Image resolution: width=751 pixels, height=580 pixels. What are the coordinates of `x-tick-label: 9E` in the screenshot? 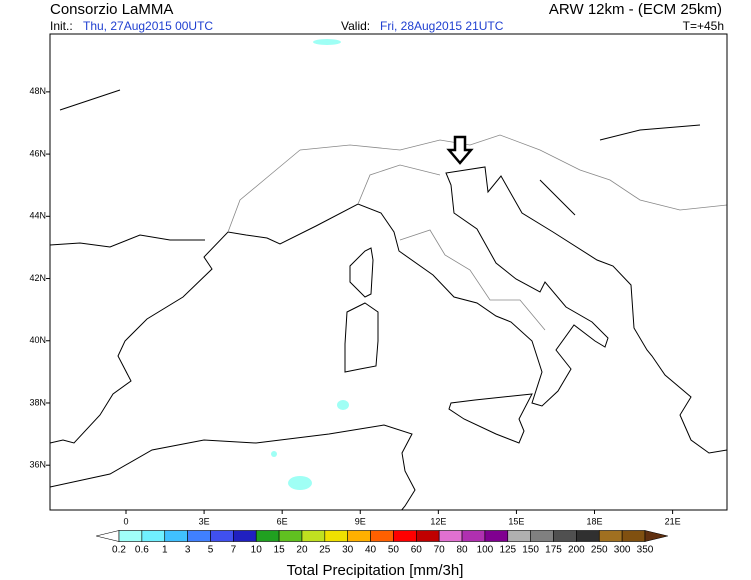 It's located at (360, 521).